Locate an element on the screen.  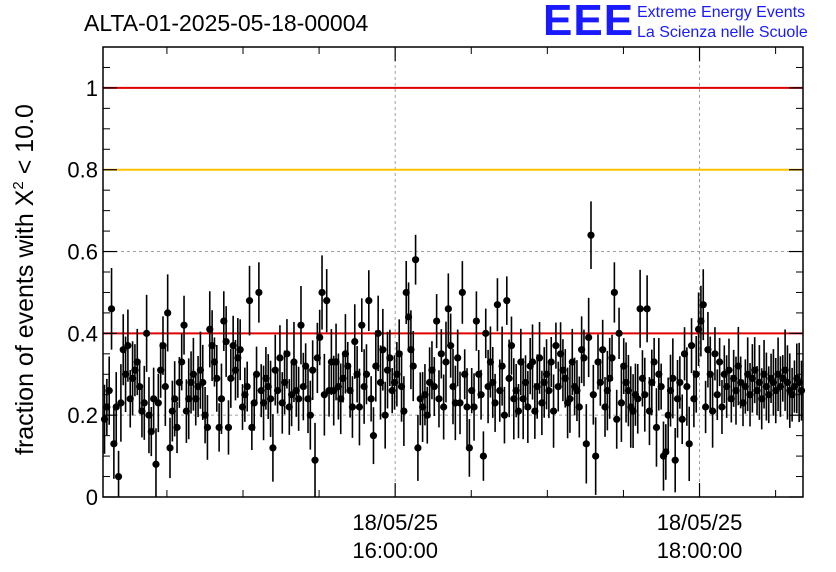
y-tick-label: 1 is located at coordinates (92, 88).